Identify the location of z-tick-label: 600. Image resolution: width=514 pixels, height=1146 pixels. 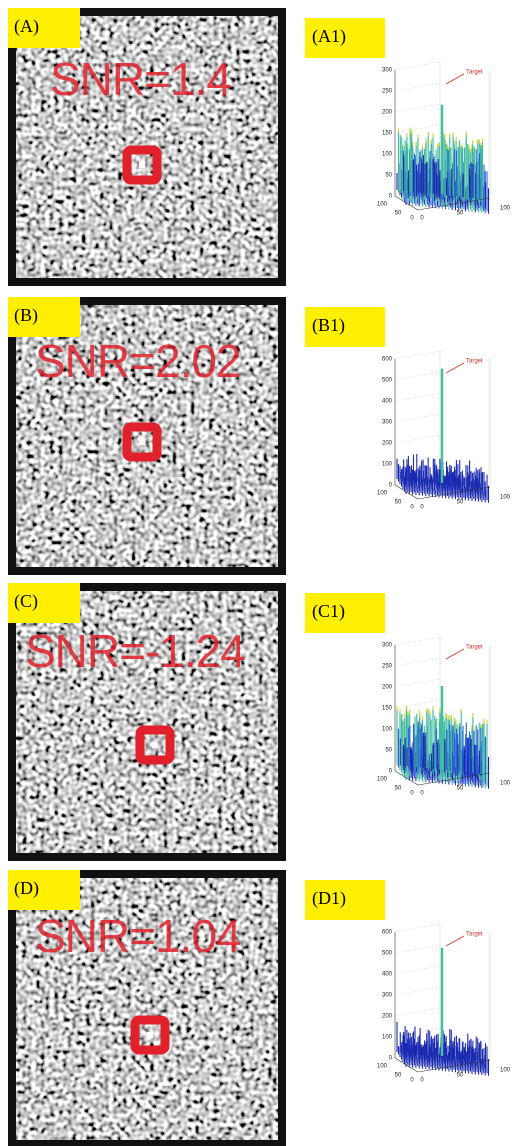
(387, 360).